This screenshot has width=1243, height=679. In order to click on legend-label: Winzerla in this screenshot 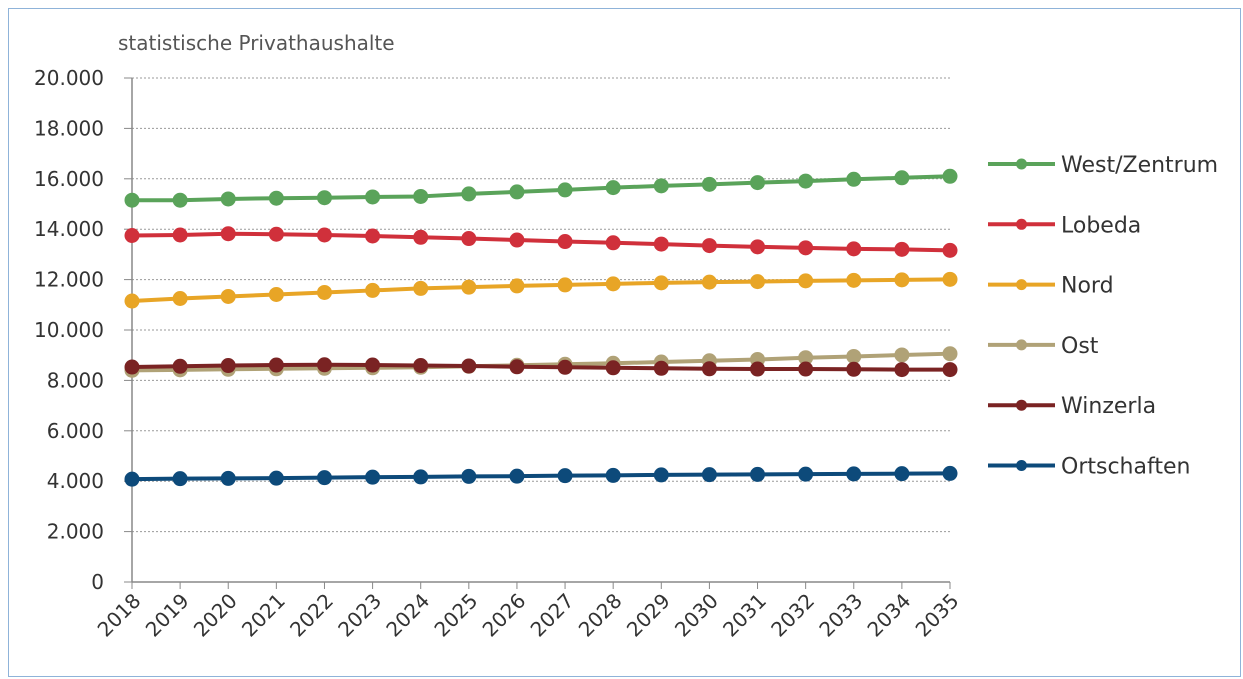, I will do `click(1108, 406)`.